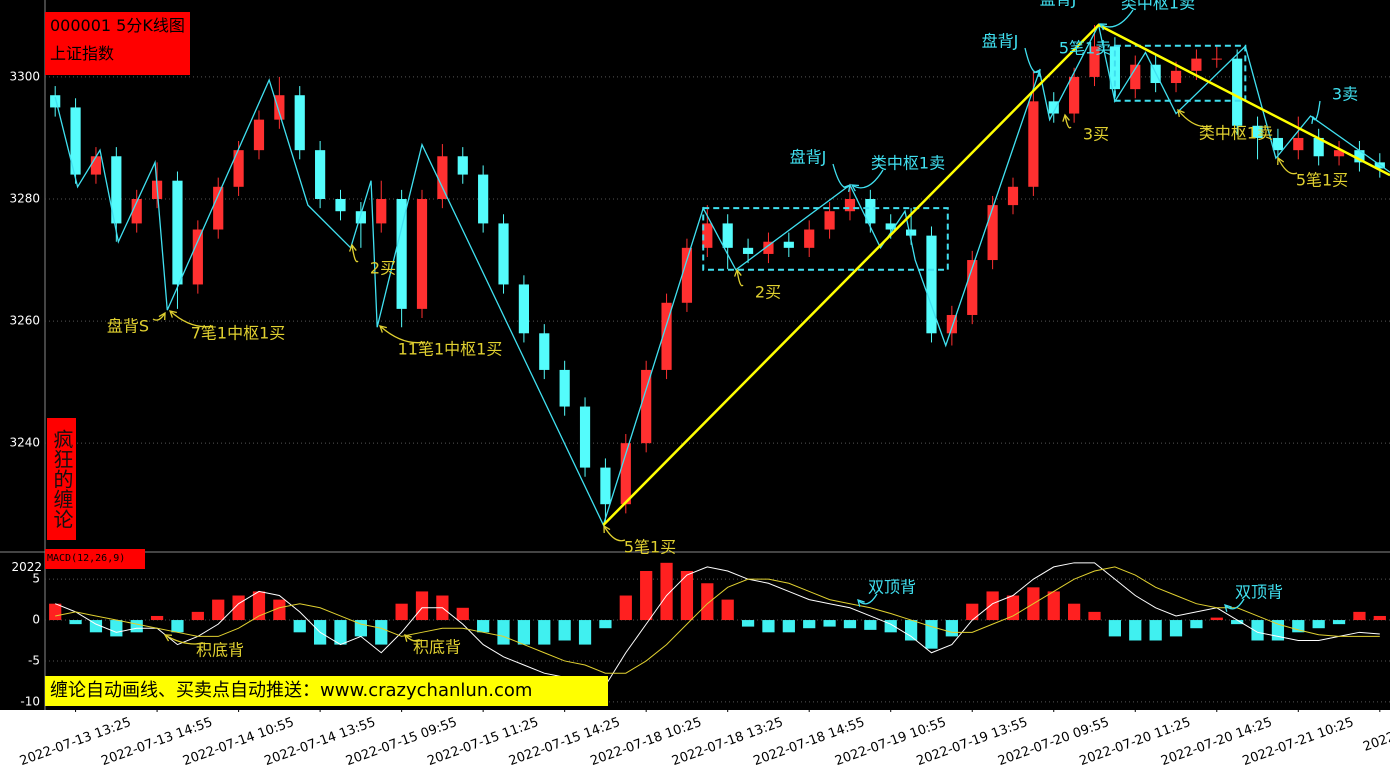 Image resolution: width=1390 pixels, height=775 pixels. I want to click on annotation: 7笔1中枢1买, so click(238, 333).